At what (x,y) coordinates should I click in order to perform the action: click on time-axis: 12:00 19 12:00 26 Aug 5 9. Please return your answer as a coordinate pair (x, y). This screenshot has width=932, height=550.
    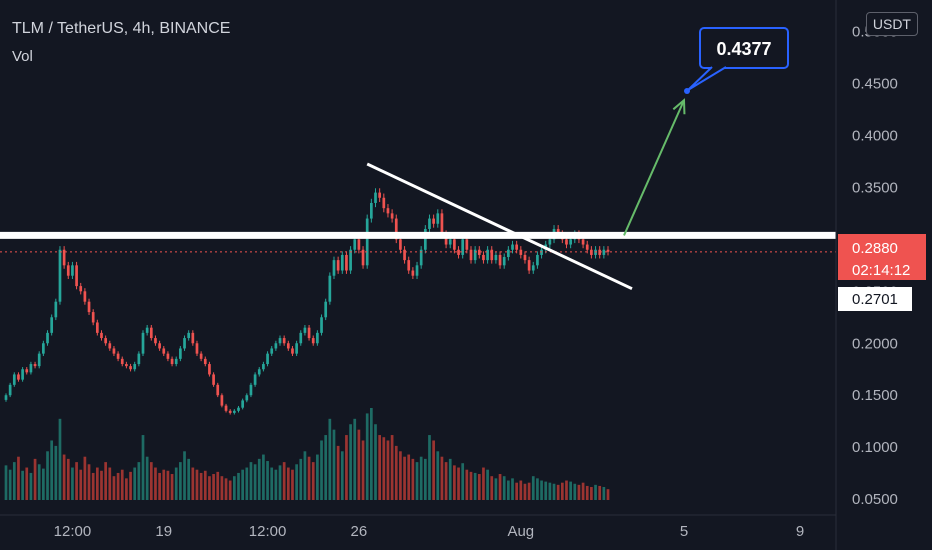
    Looking at the image, I should click on (418, 527).